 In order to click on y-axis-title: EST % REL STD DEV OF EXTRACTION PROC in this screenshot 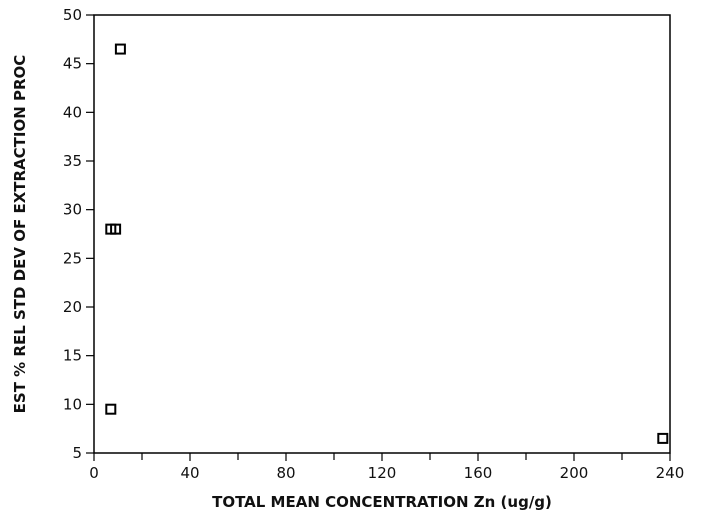, I will do `click(20, 234)`.